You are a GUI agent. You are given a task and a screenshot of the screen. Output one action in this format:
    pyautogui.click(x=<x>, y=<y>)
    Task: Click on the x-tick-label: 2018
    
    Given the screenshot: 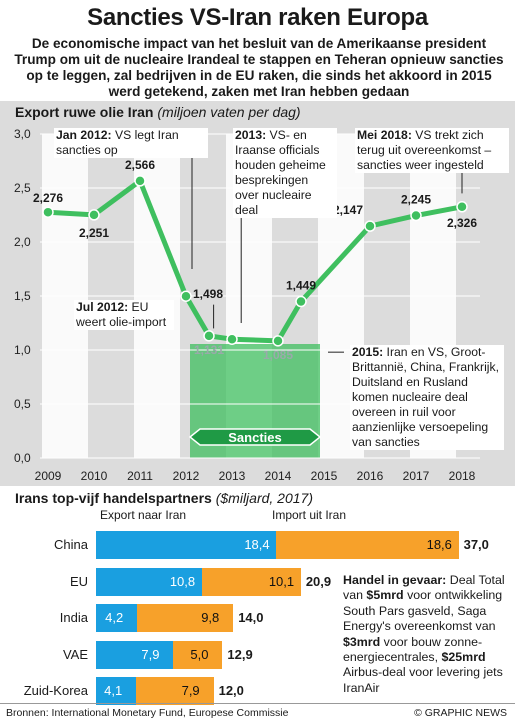 What is the action you would take?
    pyautogui.click(x=462, y=476)
    